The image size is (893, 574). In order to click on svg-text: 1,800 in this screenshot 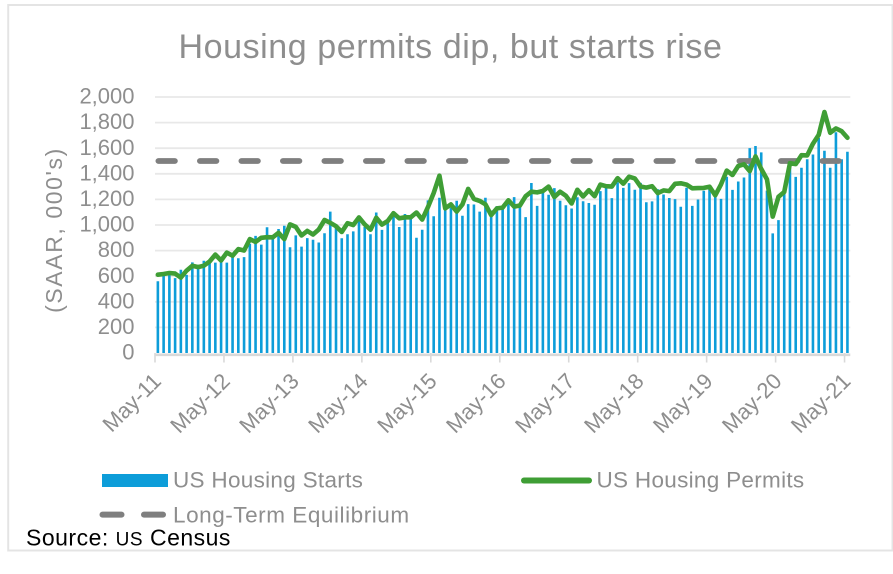, I will do `click(106, 121)`.